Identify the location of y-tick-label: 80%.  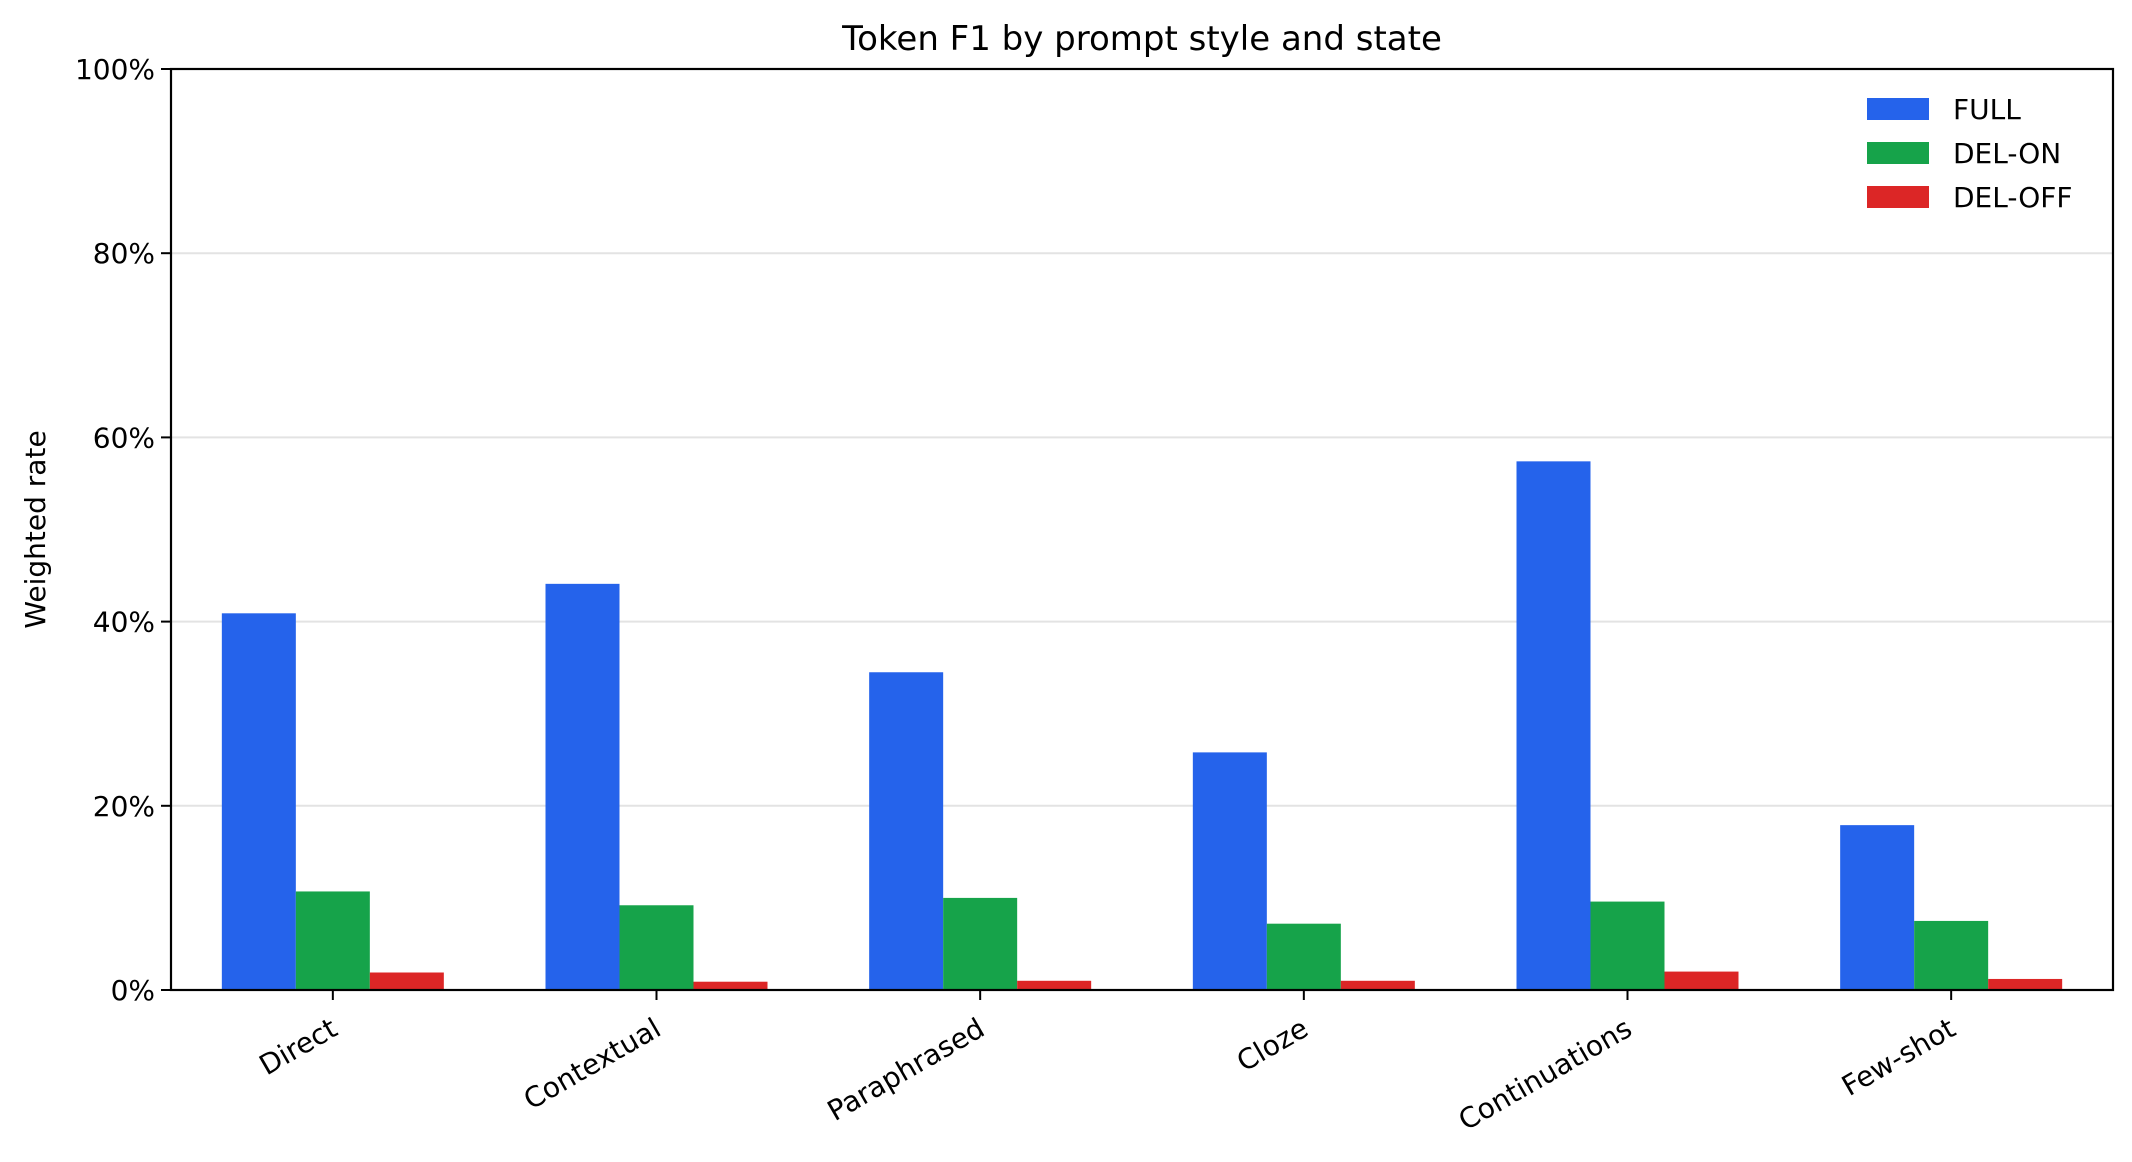
(124, 253).